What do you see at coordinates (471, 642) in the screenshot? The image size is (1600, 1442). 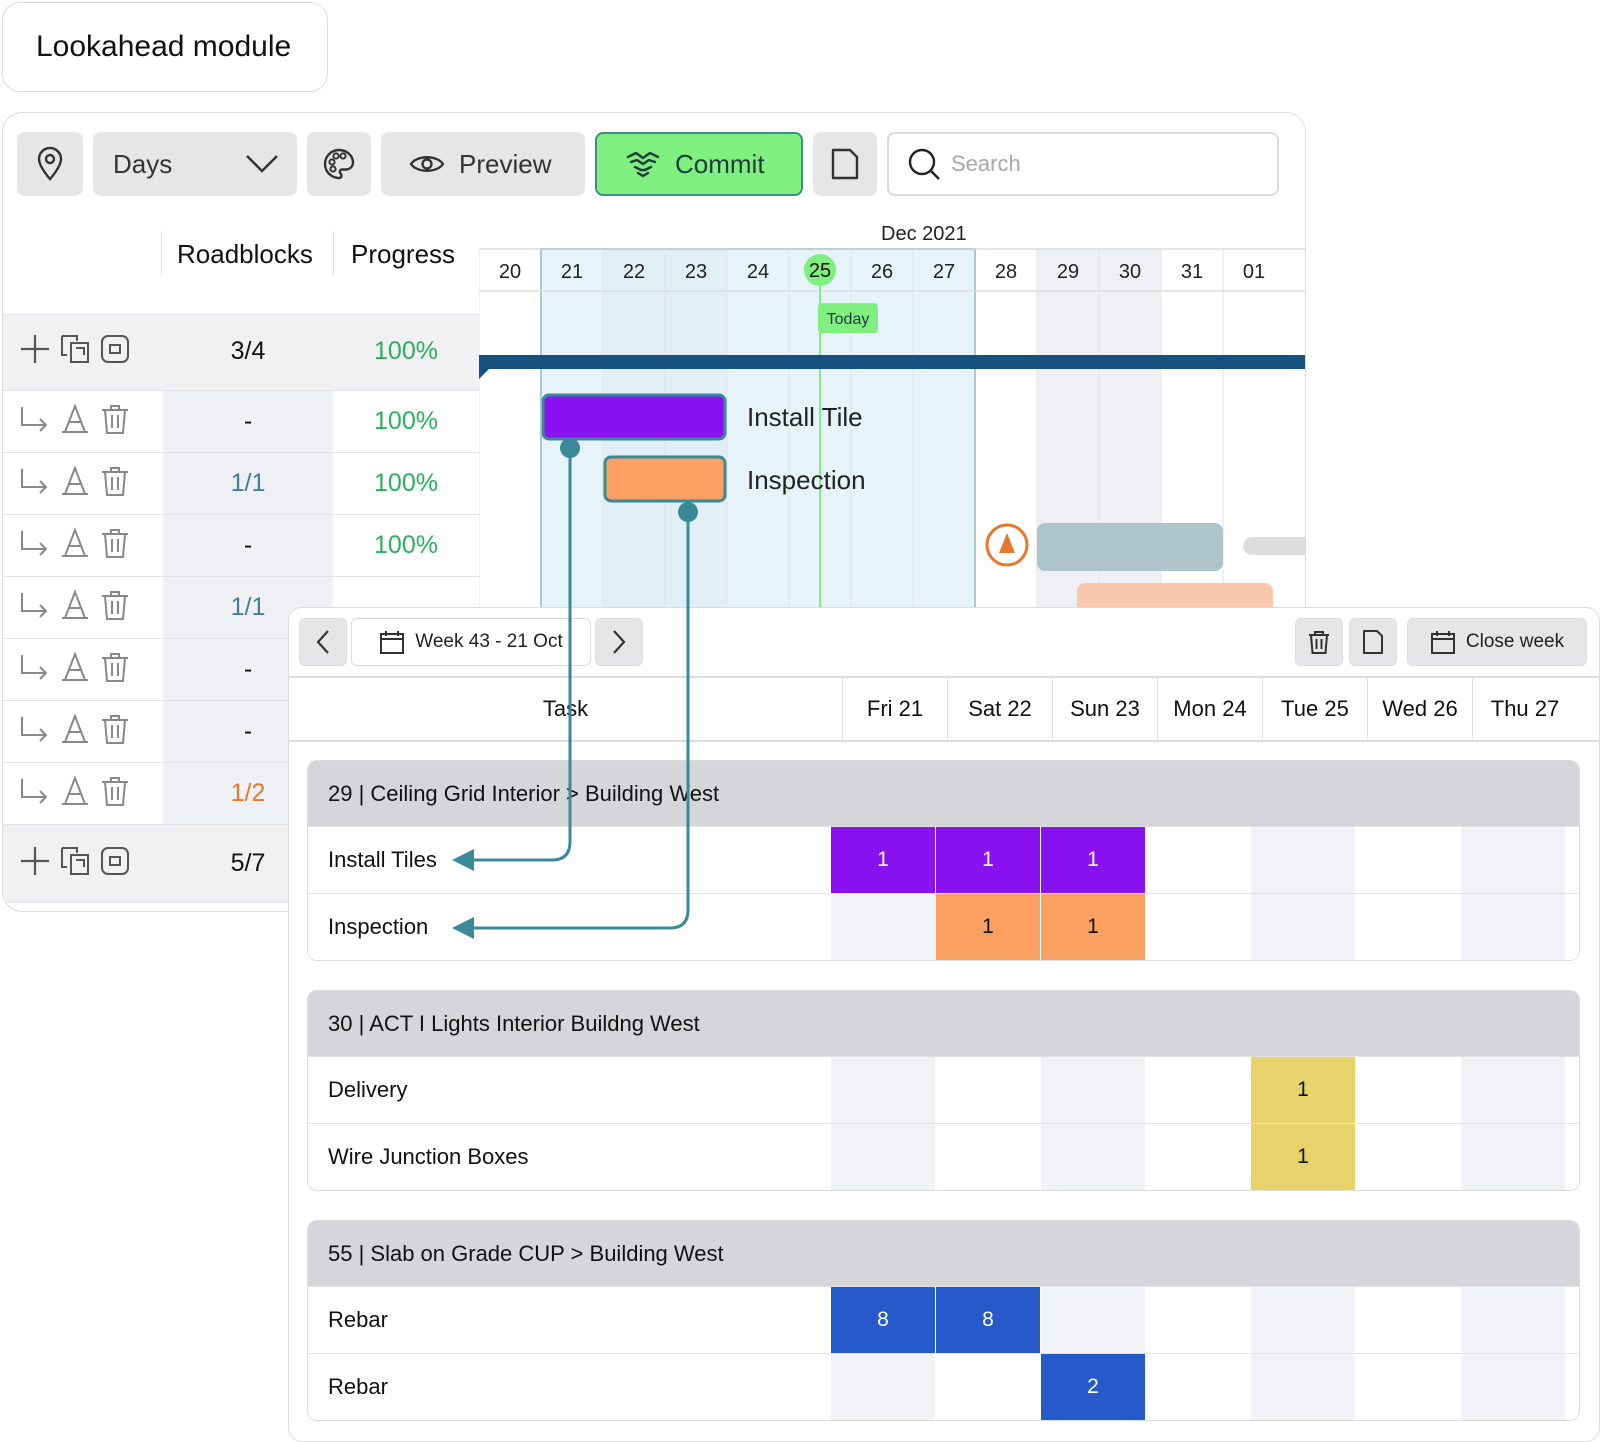 I see `week-selector: Week 43 - 21 Oct` at bounding box center [471, 642].